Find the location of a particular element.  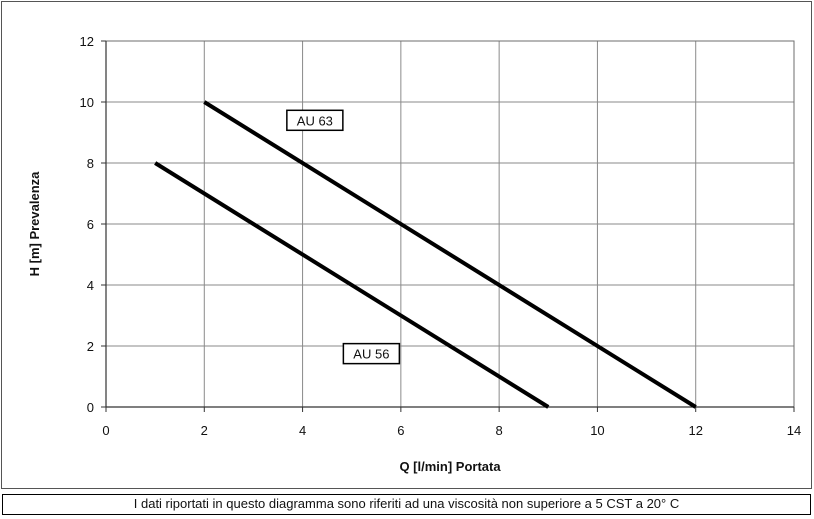

x-tick-label: 14 is located at coordinates (794, 430).